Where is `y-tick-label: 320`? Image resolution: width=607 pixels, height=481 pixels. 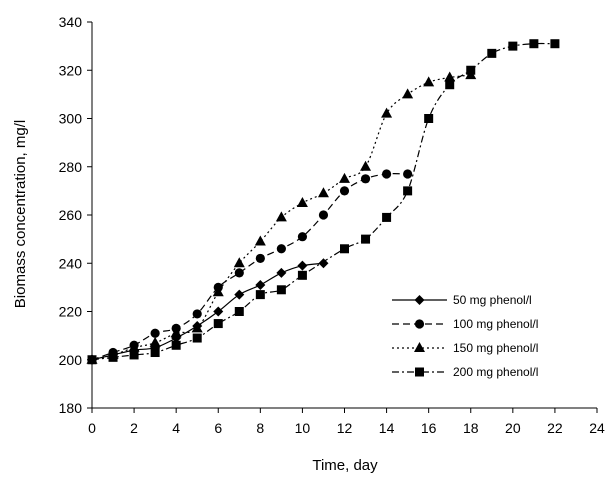 y-tick-label: 320 is located at coordinates (71, 70).